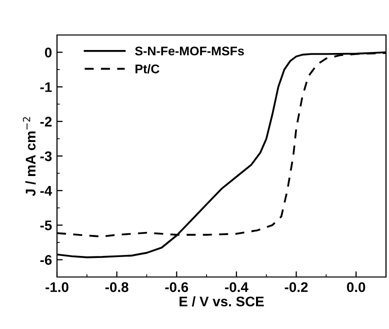 The image size is (389, 329). I want to click on y-tick-label: -2, so click(46, 121).